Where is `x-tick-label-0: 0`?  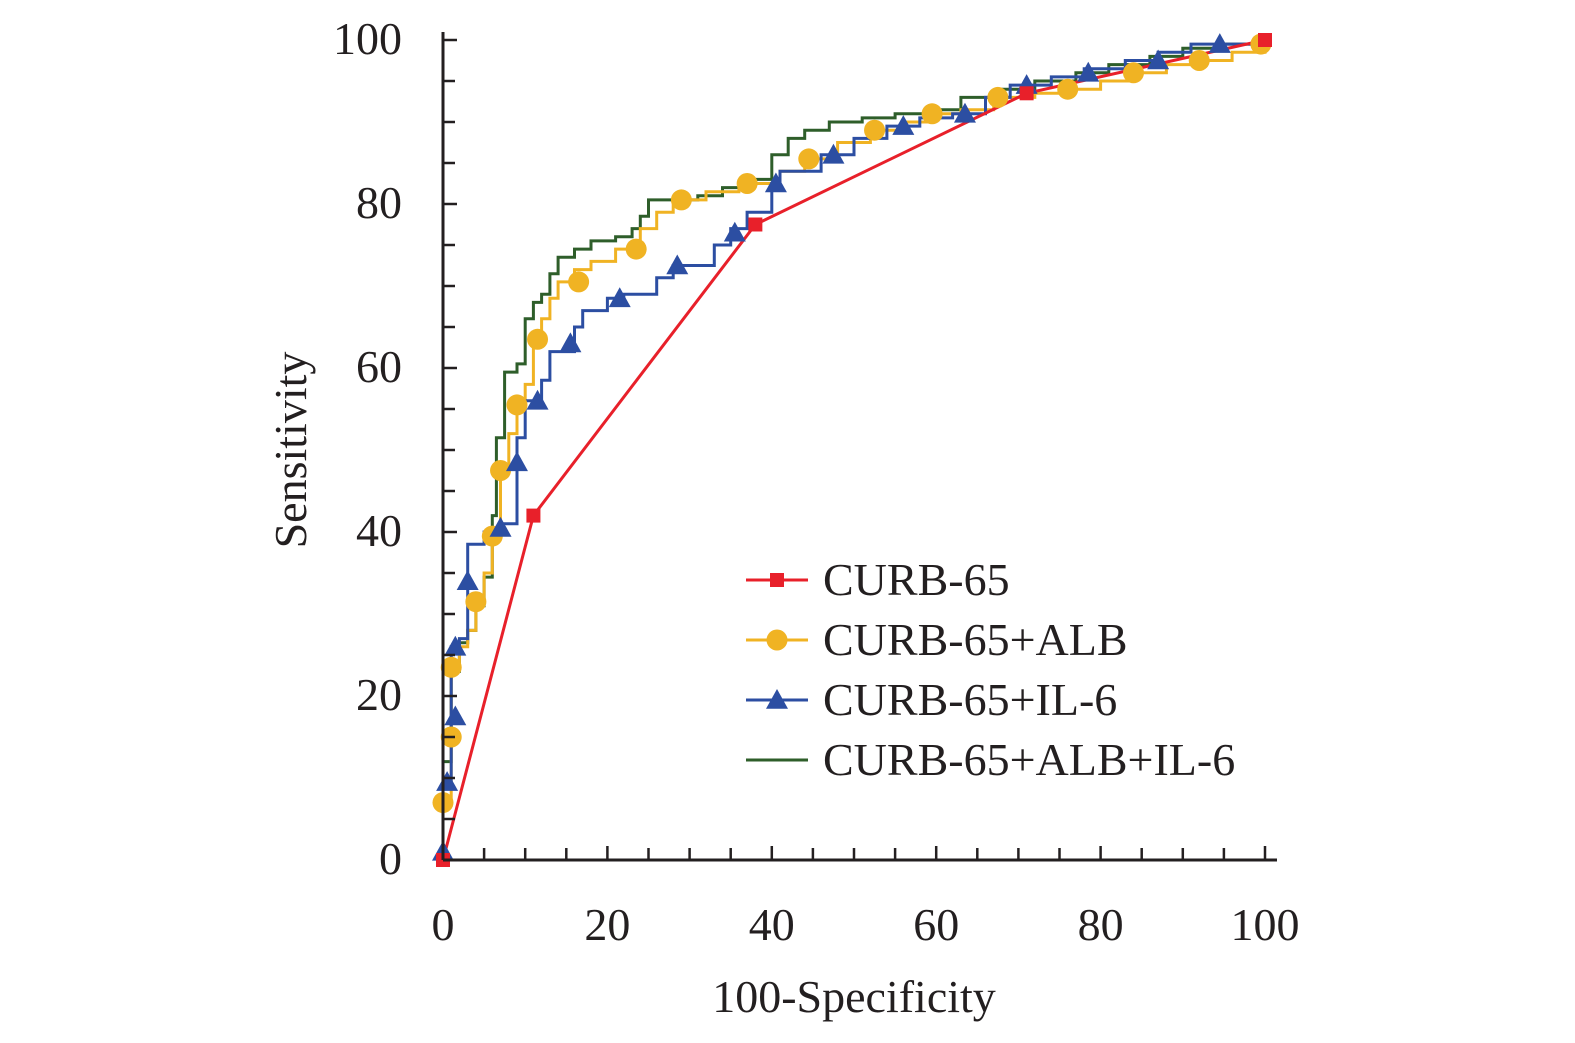
x-tick-label-0: 0 is located at coordinates (443, 924).